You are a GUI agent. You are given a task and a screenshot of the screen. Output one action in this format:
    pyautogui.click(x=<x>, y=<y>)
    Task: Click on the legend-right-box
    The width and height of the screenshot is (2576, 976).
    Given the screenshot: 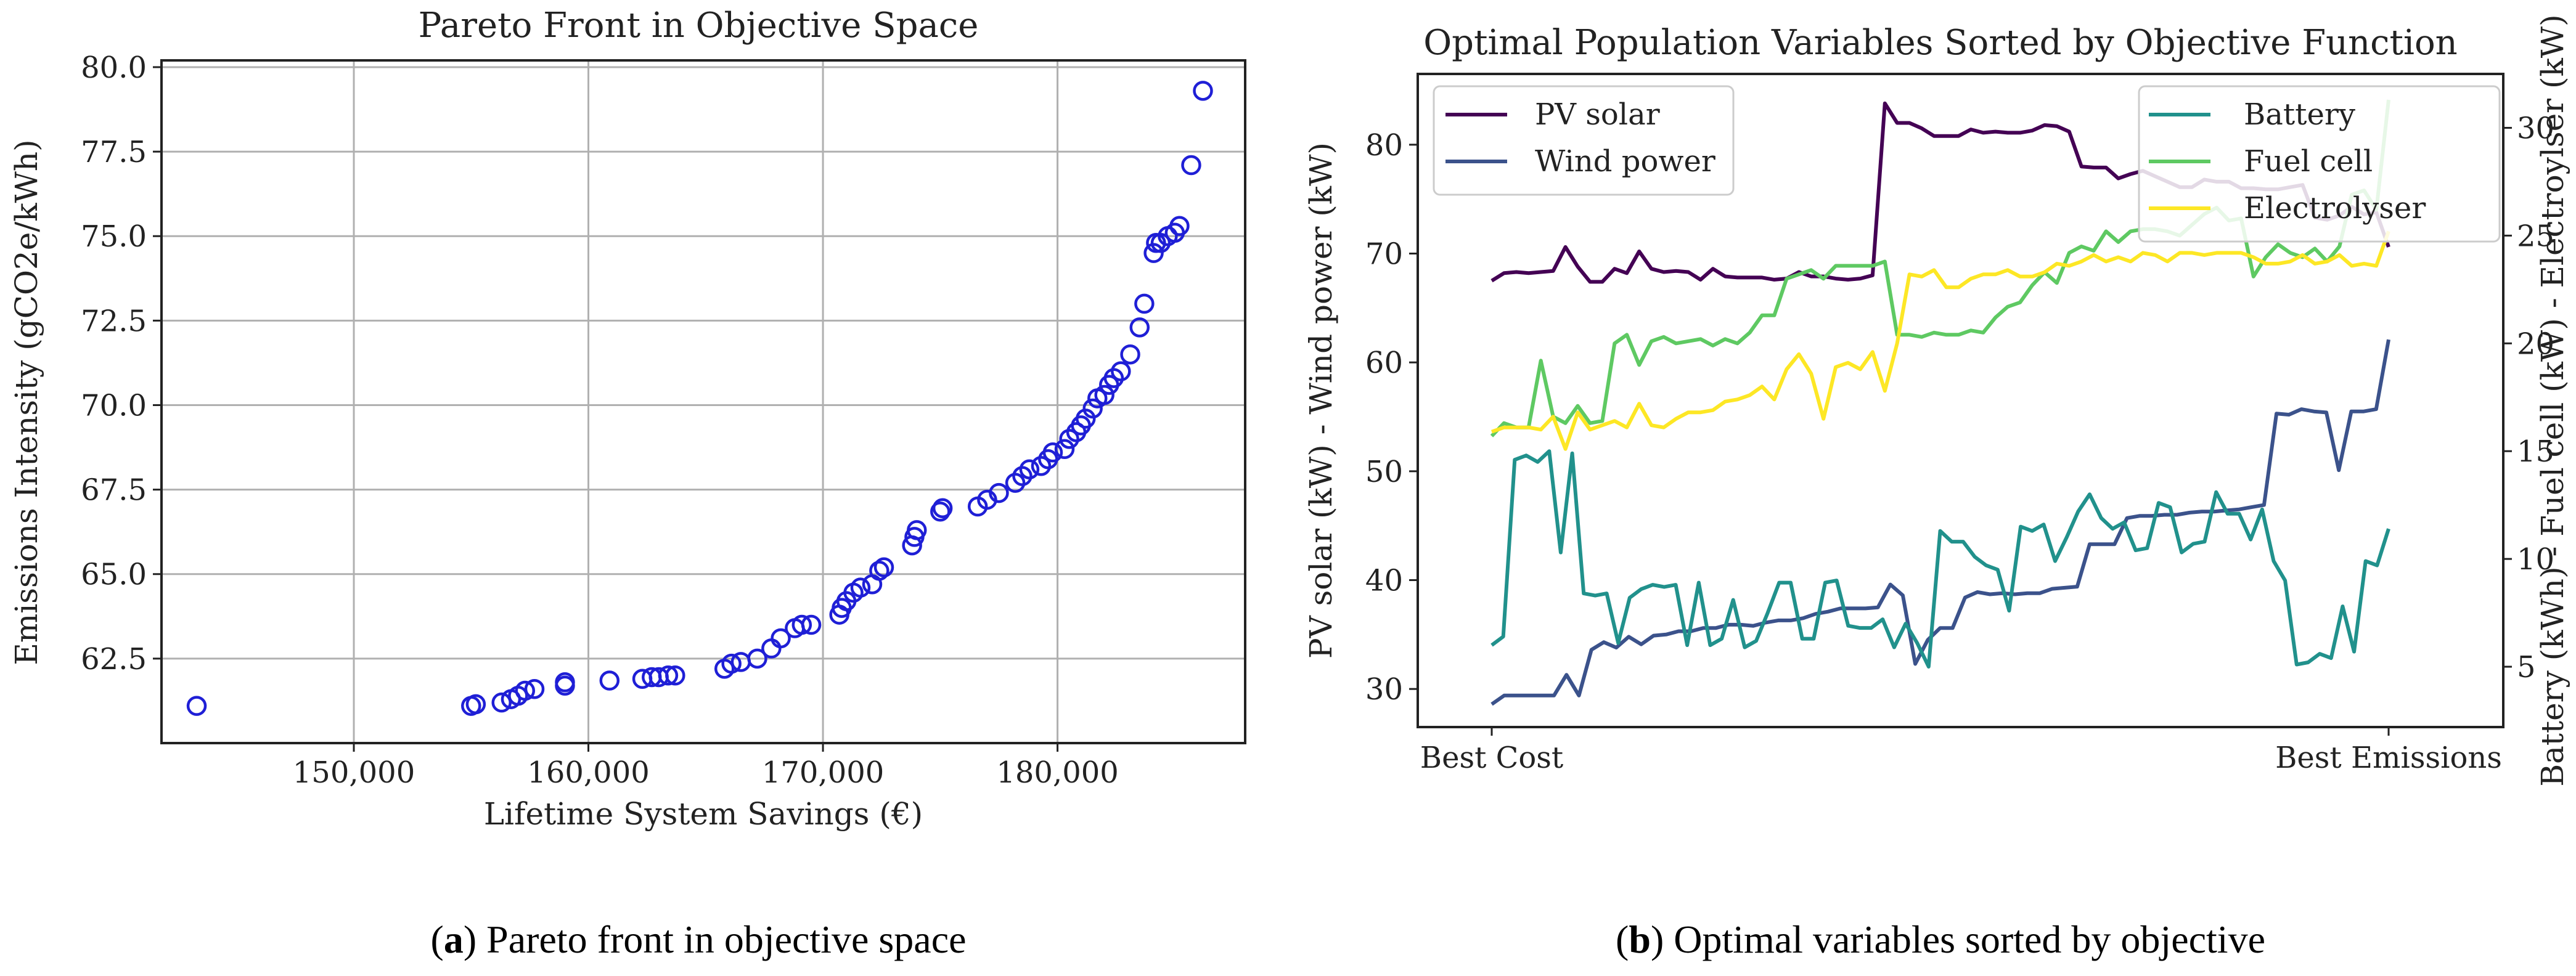 What is the action you would take?
    pyautogui.click(x=2319, y=164)
    